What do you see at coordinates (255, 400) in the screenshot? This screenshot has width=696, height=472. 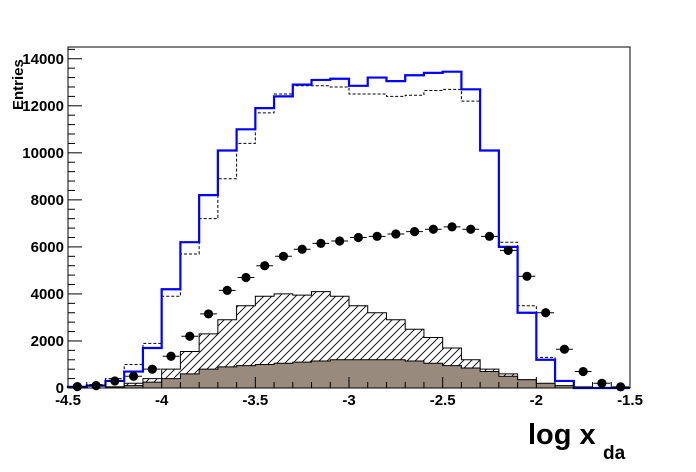 I see `x-tick-label: -3.5` at bounding box center [255, 400].